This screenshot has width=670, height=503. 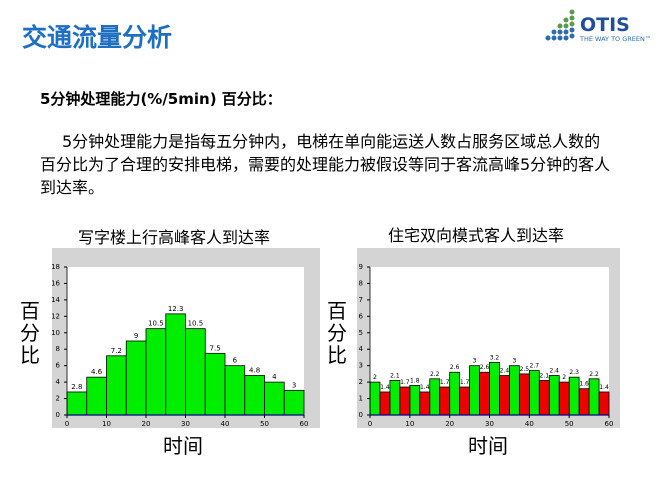 I want to click on y-tick-label: 5, so click(x=361, y=333).